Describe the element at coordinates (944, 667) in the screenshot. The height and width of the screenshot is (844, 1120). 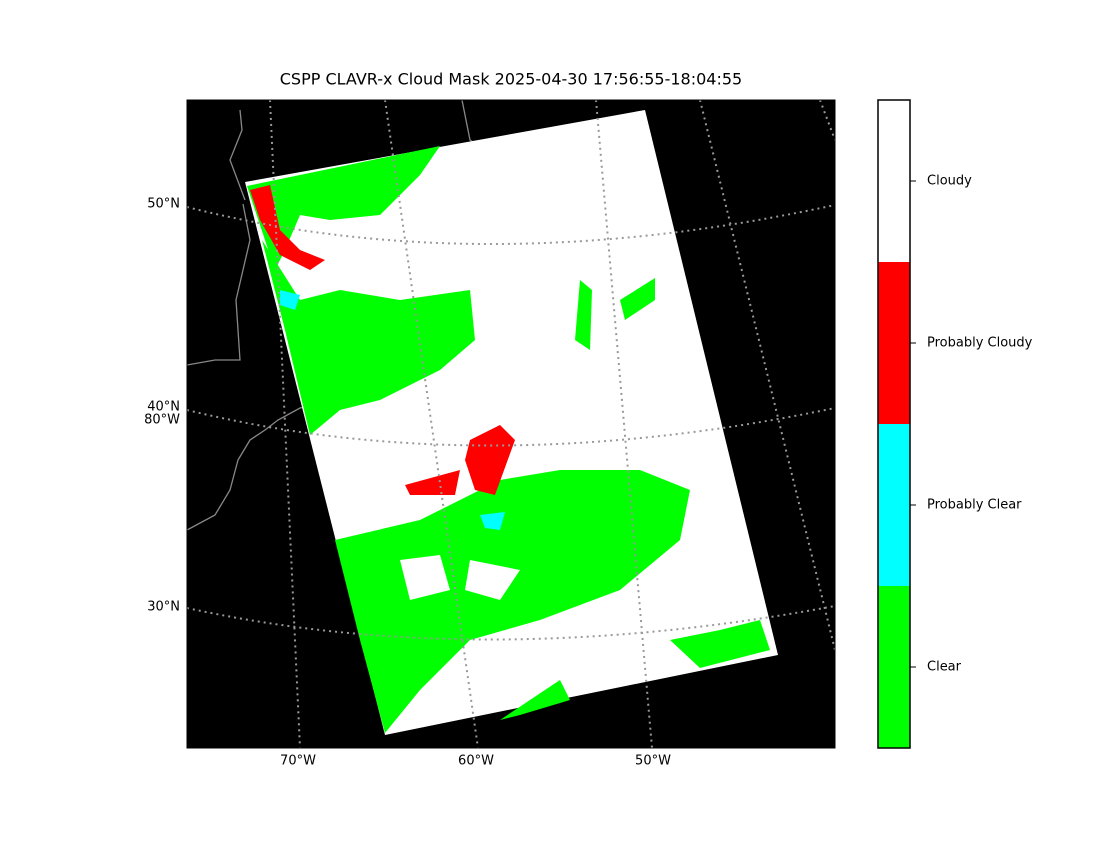
I see `colorbar-label: Clear` at that location.